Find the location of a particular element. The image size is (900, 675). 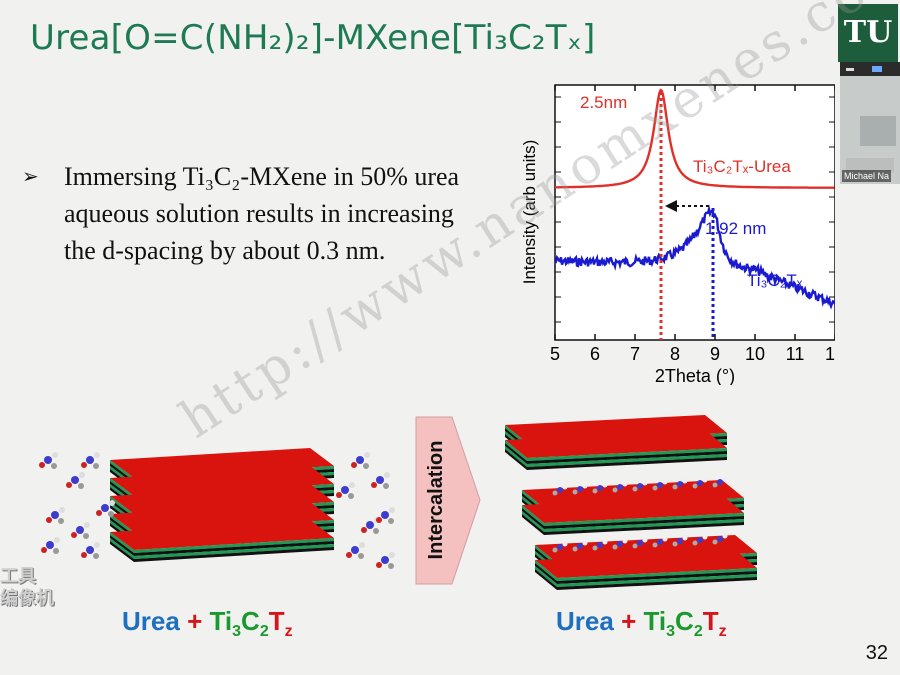

caption-right-tz: Tz is located at coordinates (714, 623).